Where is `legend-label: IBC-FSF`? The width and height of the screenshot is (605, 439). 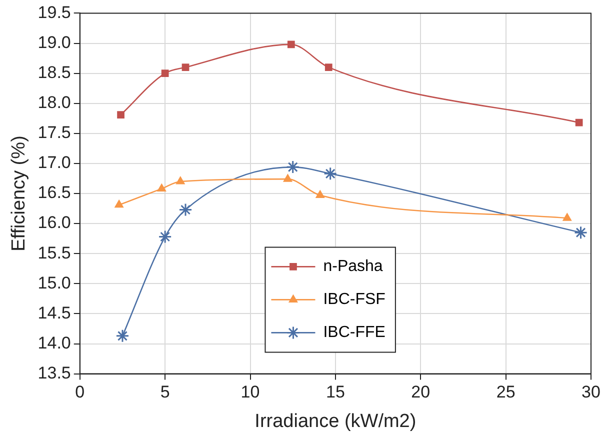 legend-label: IBC-FSF is located at coordinates (354, 299).